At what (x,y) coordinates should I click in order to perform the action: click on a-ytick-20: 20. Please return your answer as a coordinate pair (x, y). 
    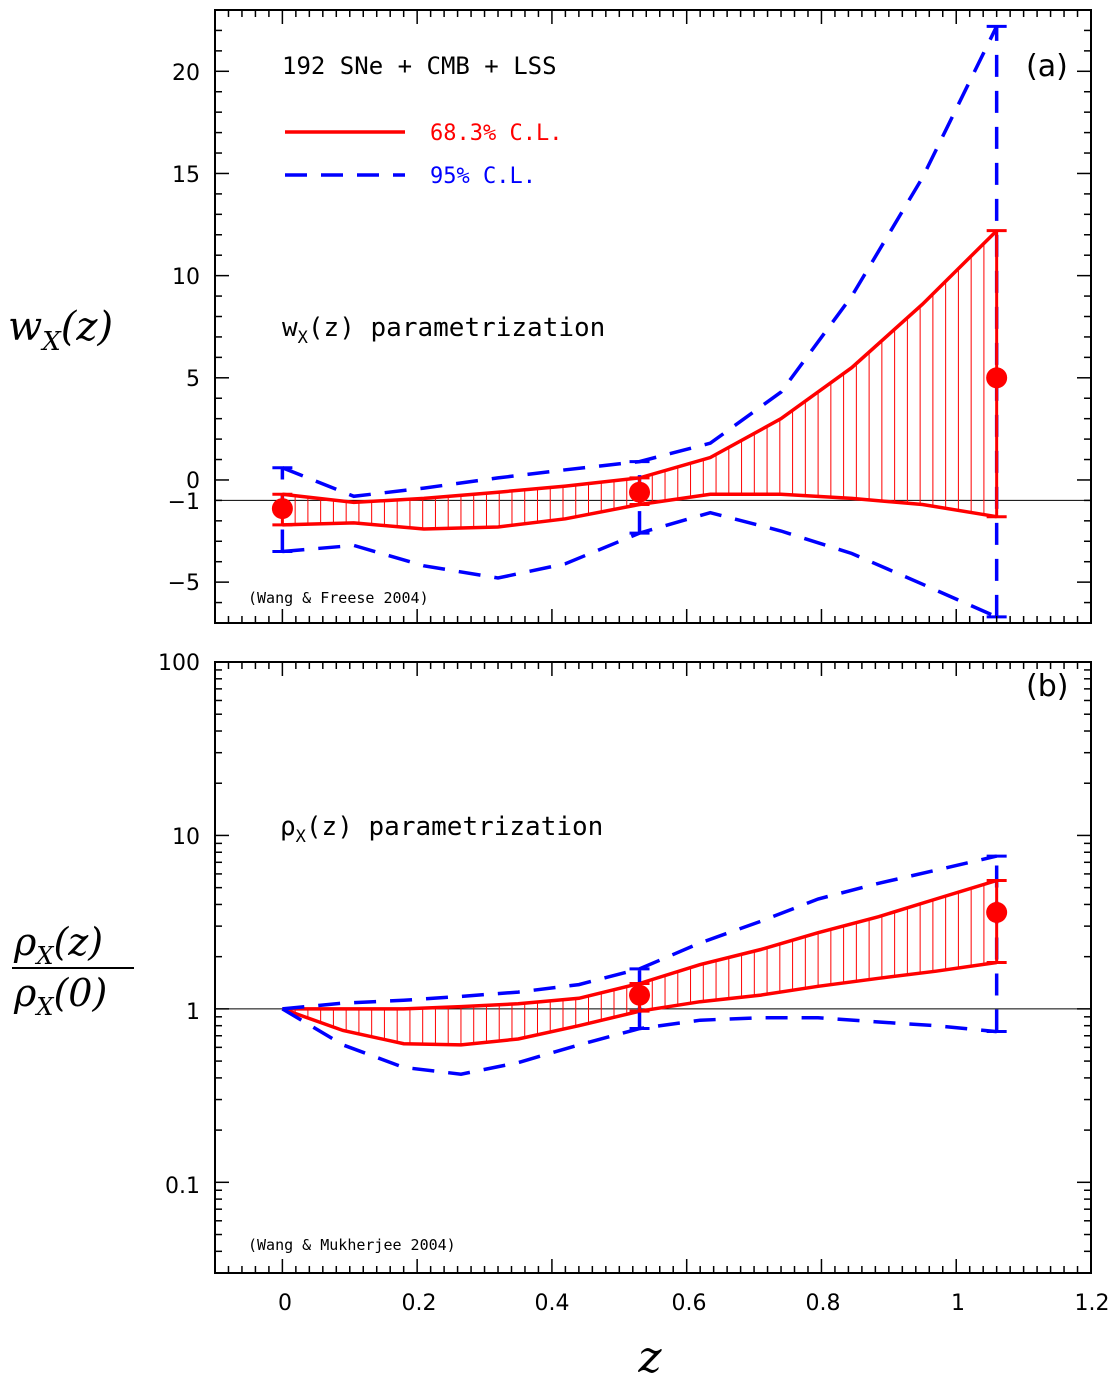
    Looking at the image, I should click on (186, 73).